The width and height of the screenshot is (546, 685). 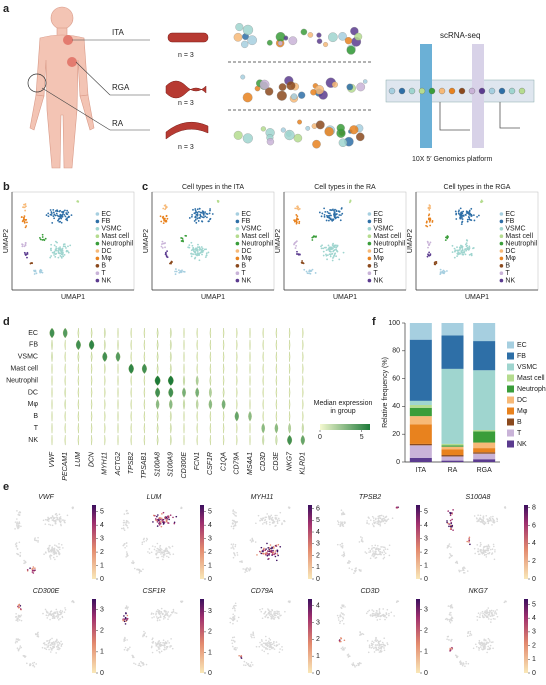 I want to click on colorbar-tick-label: 4, so click(x=318, y=532).